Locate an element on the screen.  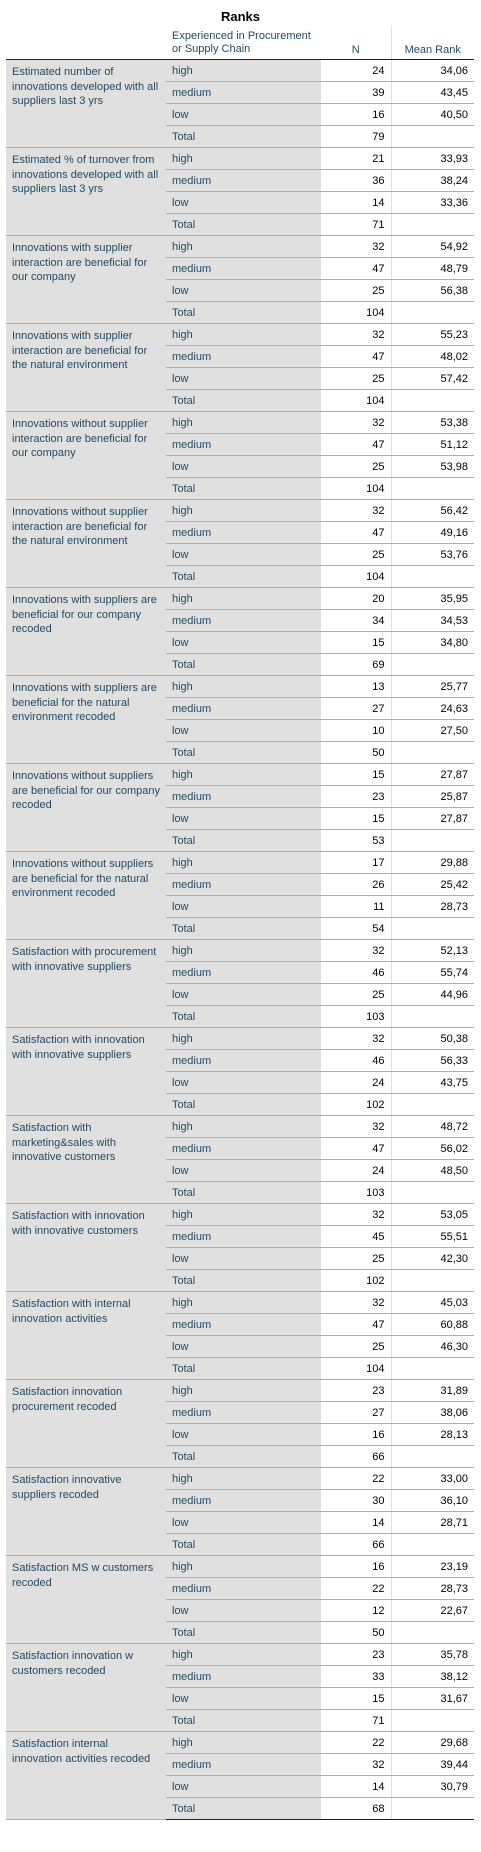
table-row: low 25 56,38 is located at coordinates (240, 290).